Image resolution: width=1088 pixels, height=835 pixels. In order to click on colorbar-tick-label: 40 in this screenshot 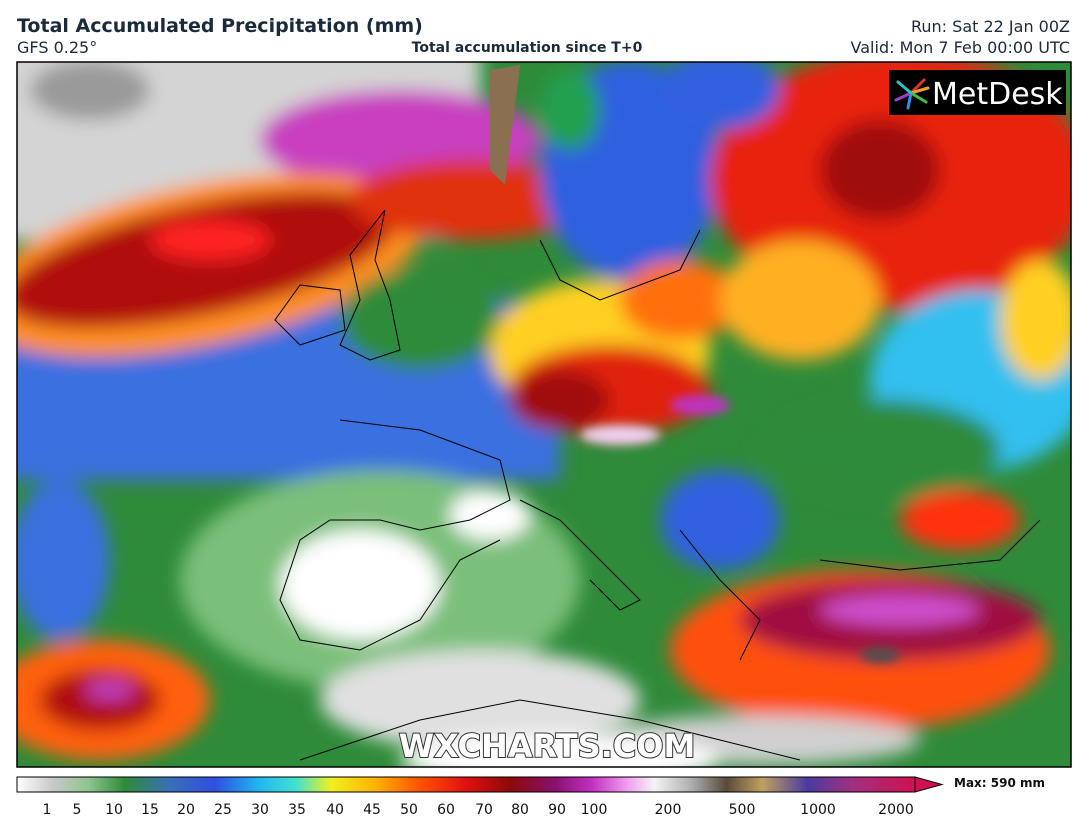, I will do `click(335, 810)`.